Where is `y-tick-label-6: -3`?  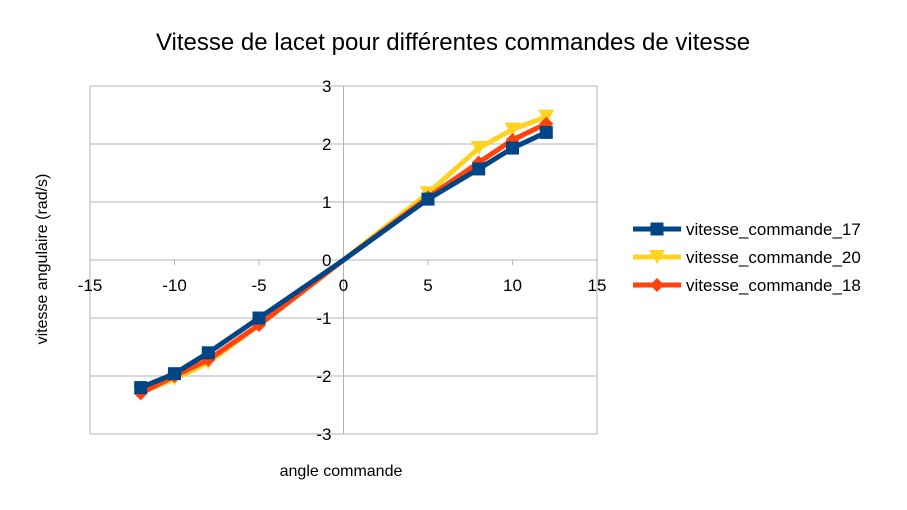
y-tick-label-6: -3 is located at coordinates (323, 434).